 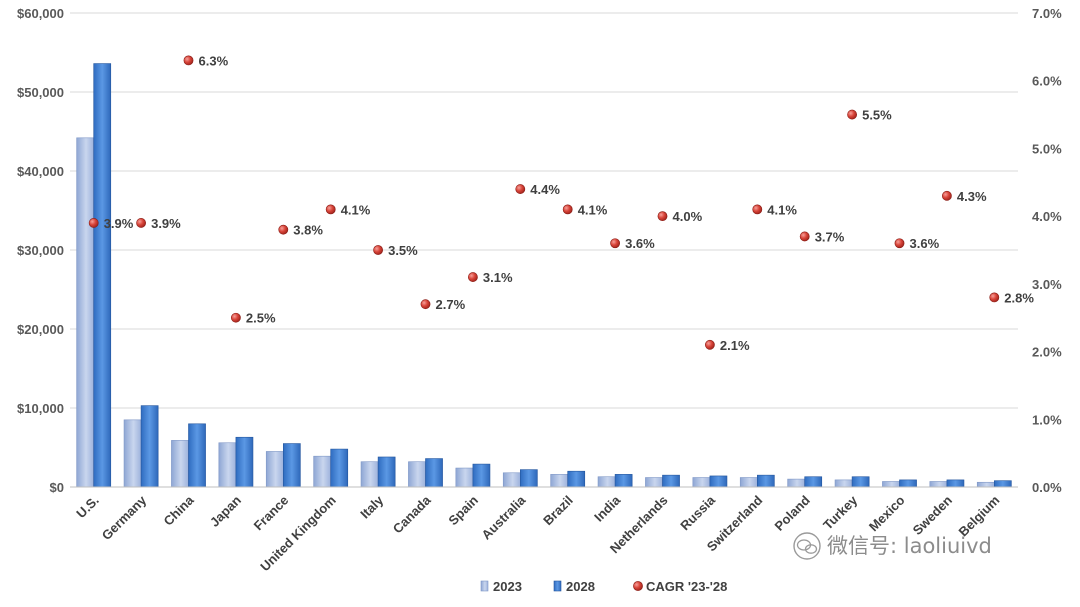 I want to click on cagr-data-label: 3.8%, so click(x=308, y=230).